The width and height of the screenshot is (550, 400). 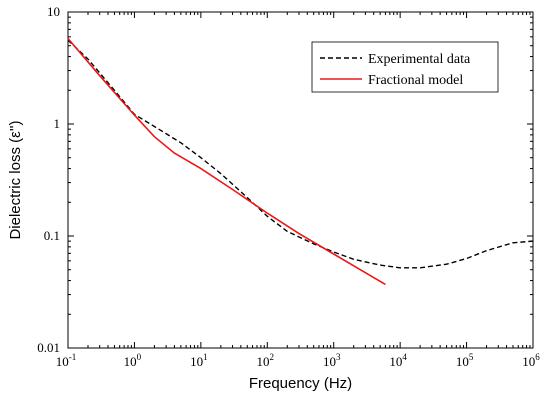 What do you see at coordinates (57, 123) in the screenshot?
I see `y-tick-label: 1` at bounding box center [57, 123].